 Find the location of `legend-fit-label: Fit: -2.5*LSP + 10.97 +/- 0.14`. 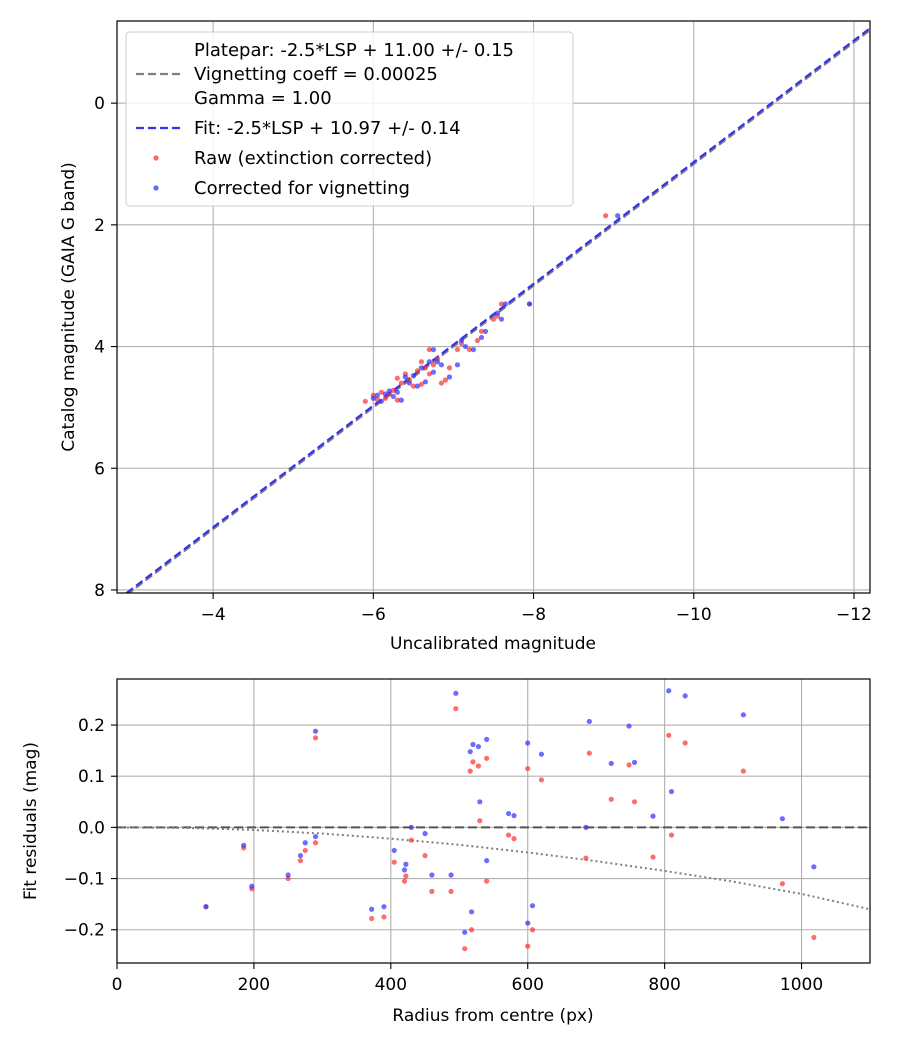

legend-fit-label: Fit: -2.5*LSP + 10.97 +/- 0.14 is located at coordinates (327, 128).